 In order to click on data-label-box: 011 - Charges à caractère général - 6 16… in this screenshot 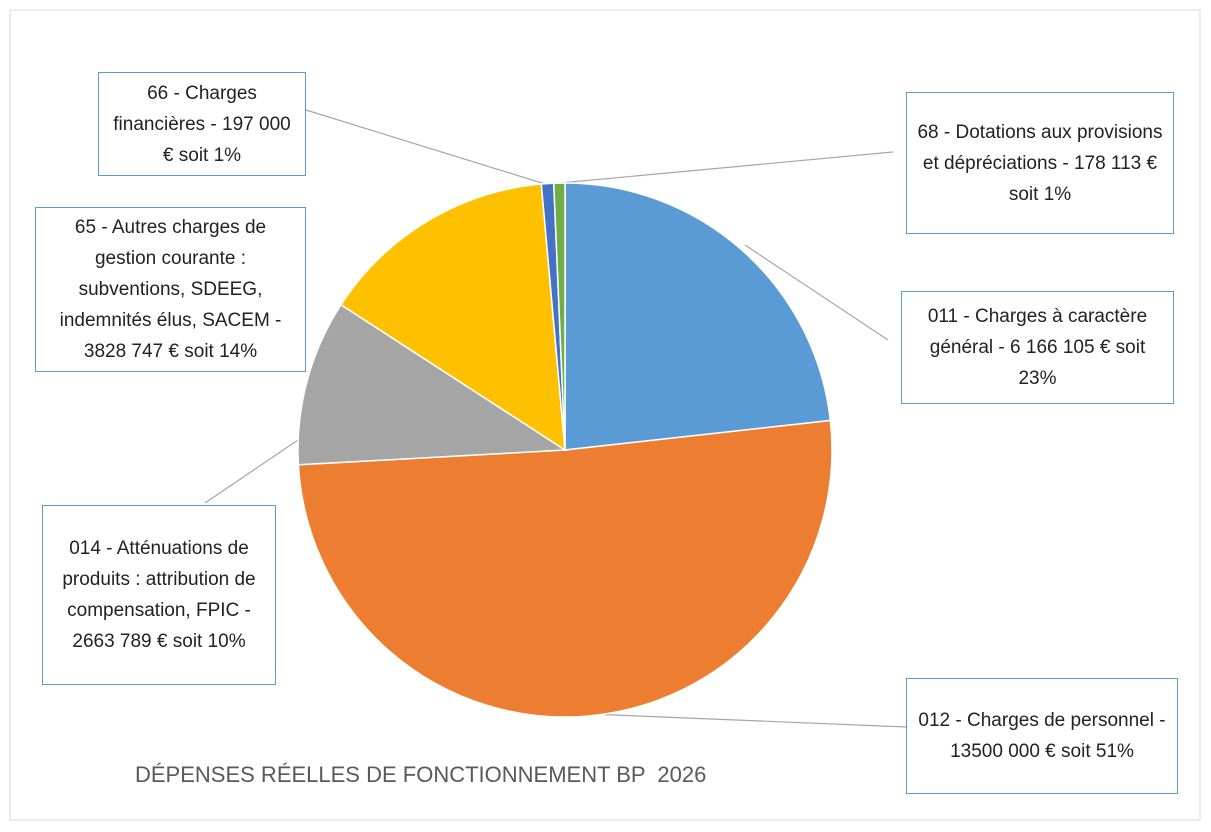, I will do `click(1037, 347)`.